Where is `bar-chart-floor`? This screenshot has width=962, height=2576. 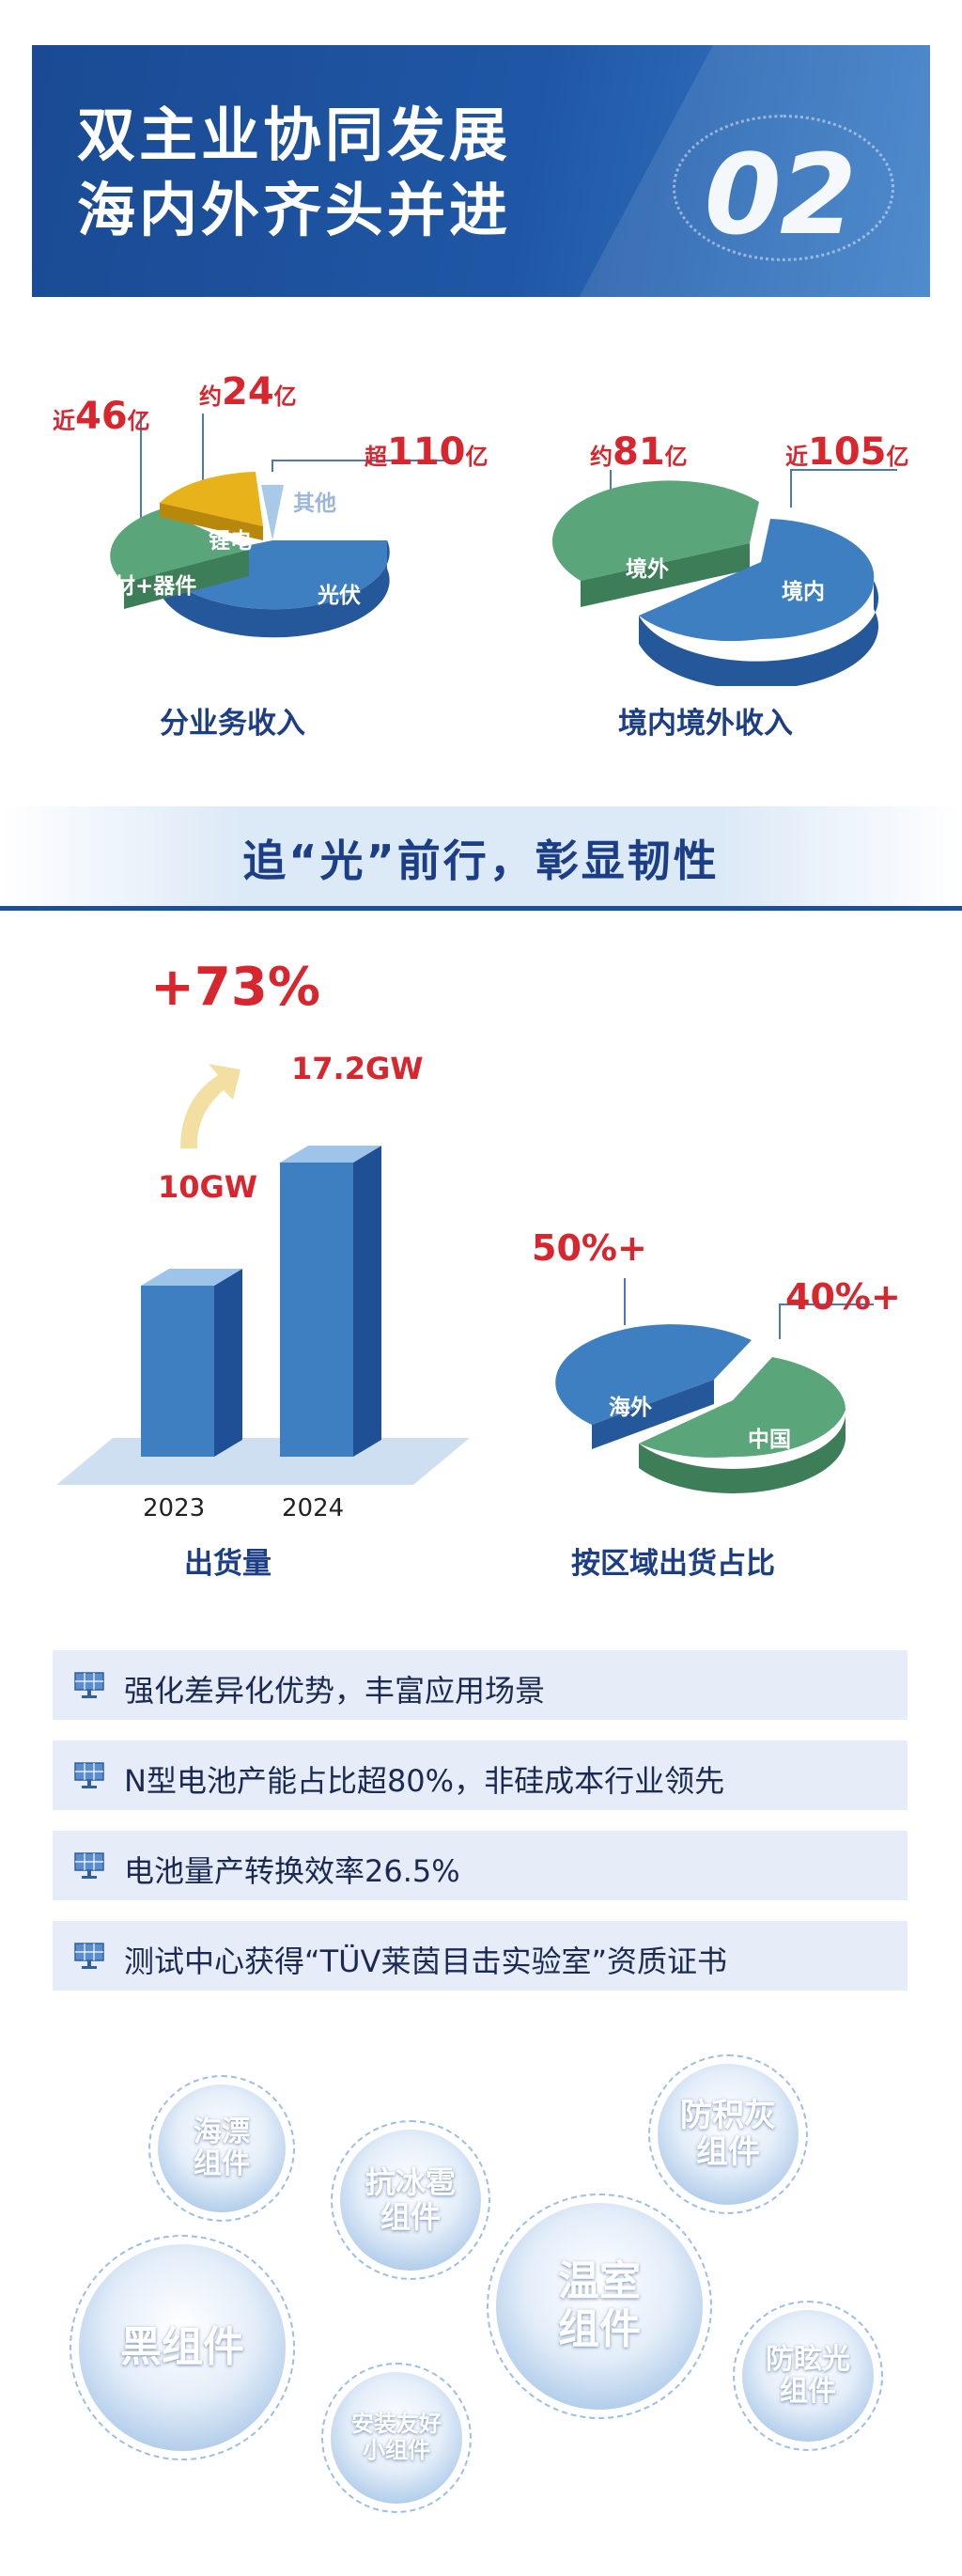
bar-chart-floor is located at coordinates (263, 1461).